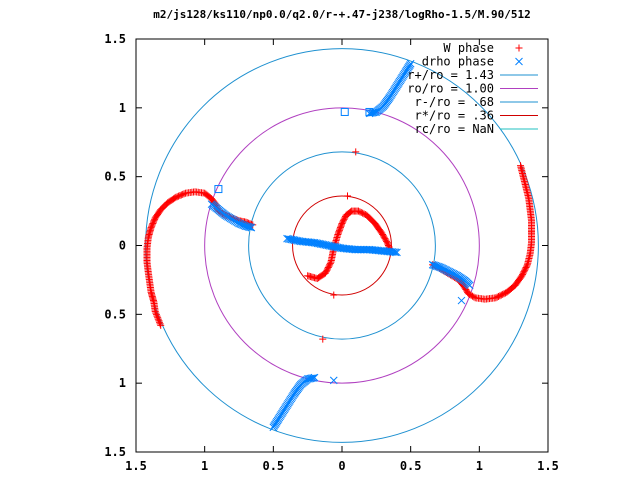 The height and width of the screenshot is (480, 640). What do you see at coordinates (458, 62) in the screenshot?
I see `legend-label-1: drho phase` at bounding box center [458, 62].